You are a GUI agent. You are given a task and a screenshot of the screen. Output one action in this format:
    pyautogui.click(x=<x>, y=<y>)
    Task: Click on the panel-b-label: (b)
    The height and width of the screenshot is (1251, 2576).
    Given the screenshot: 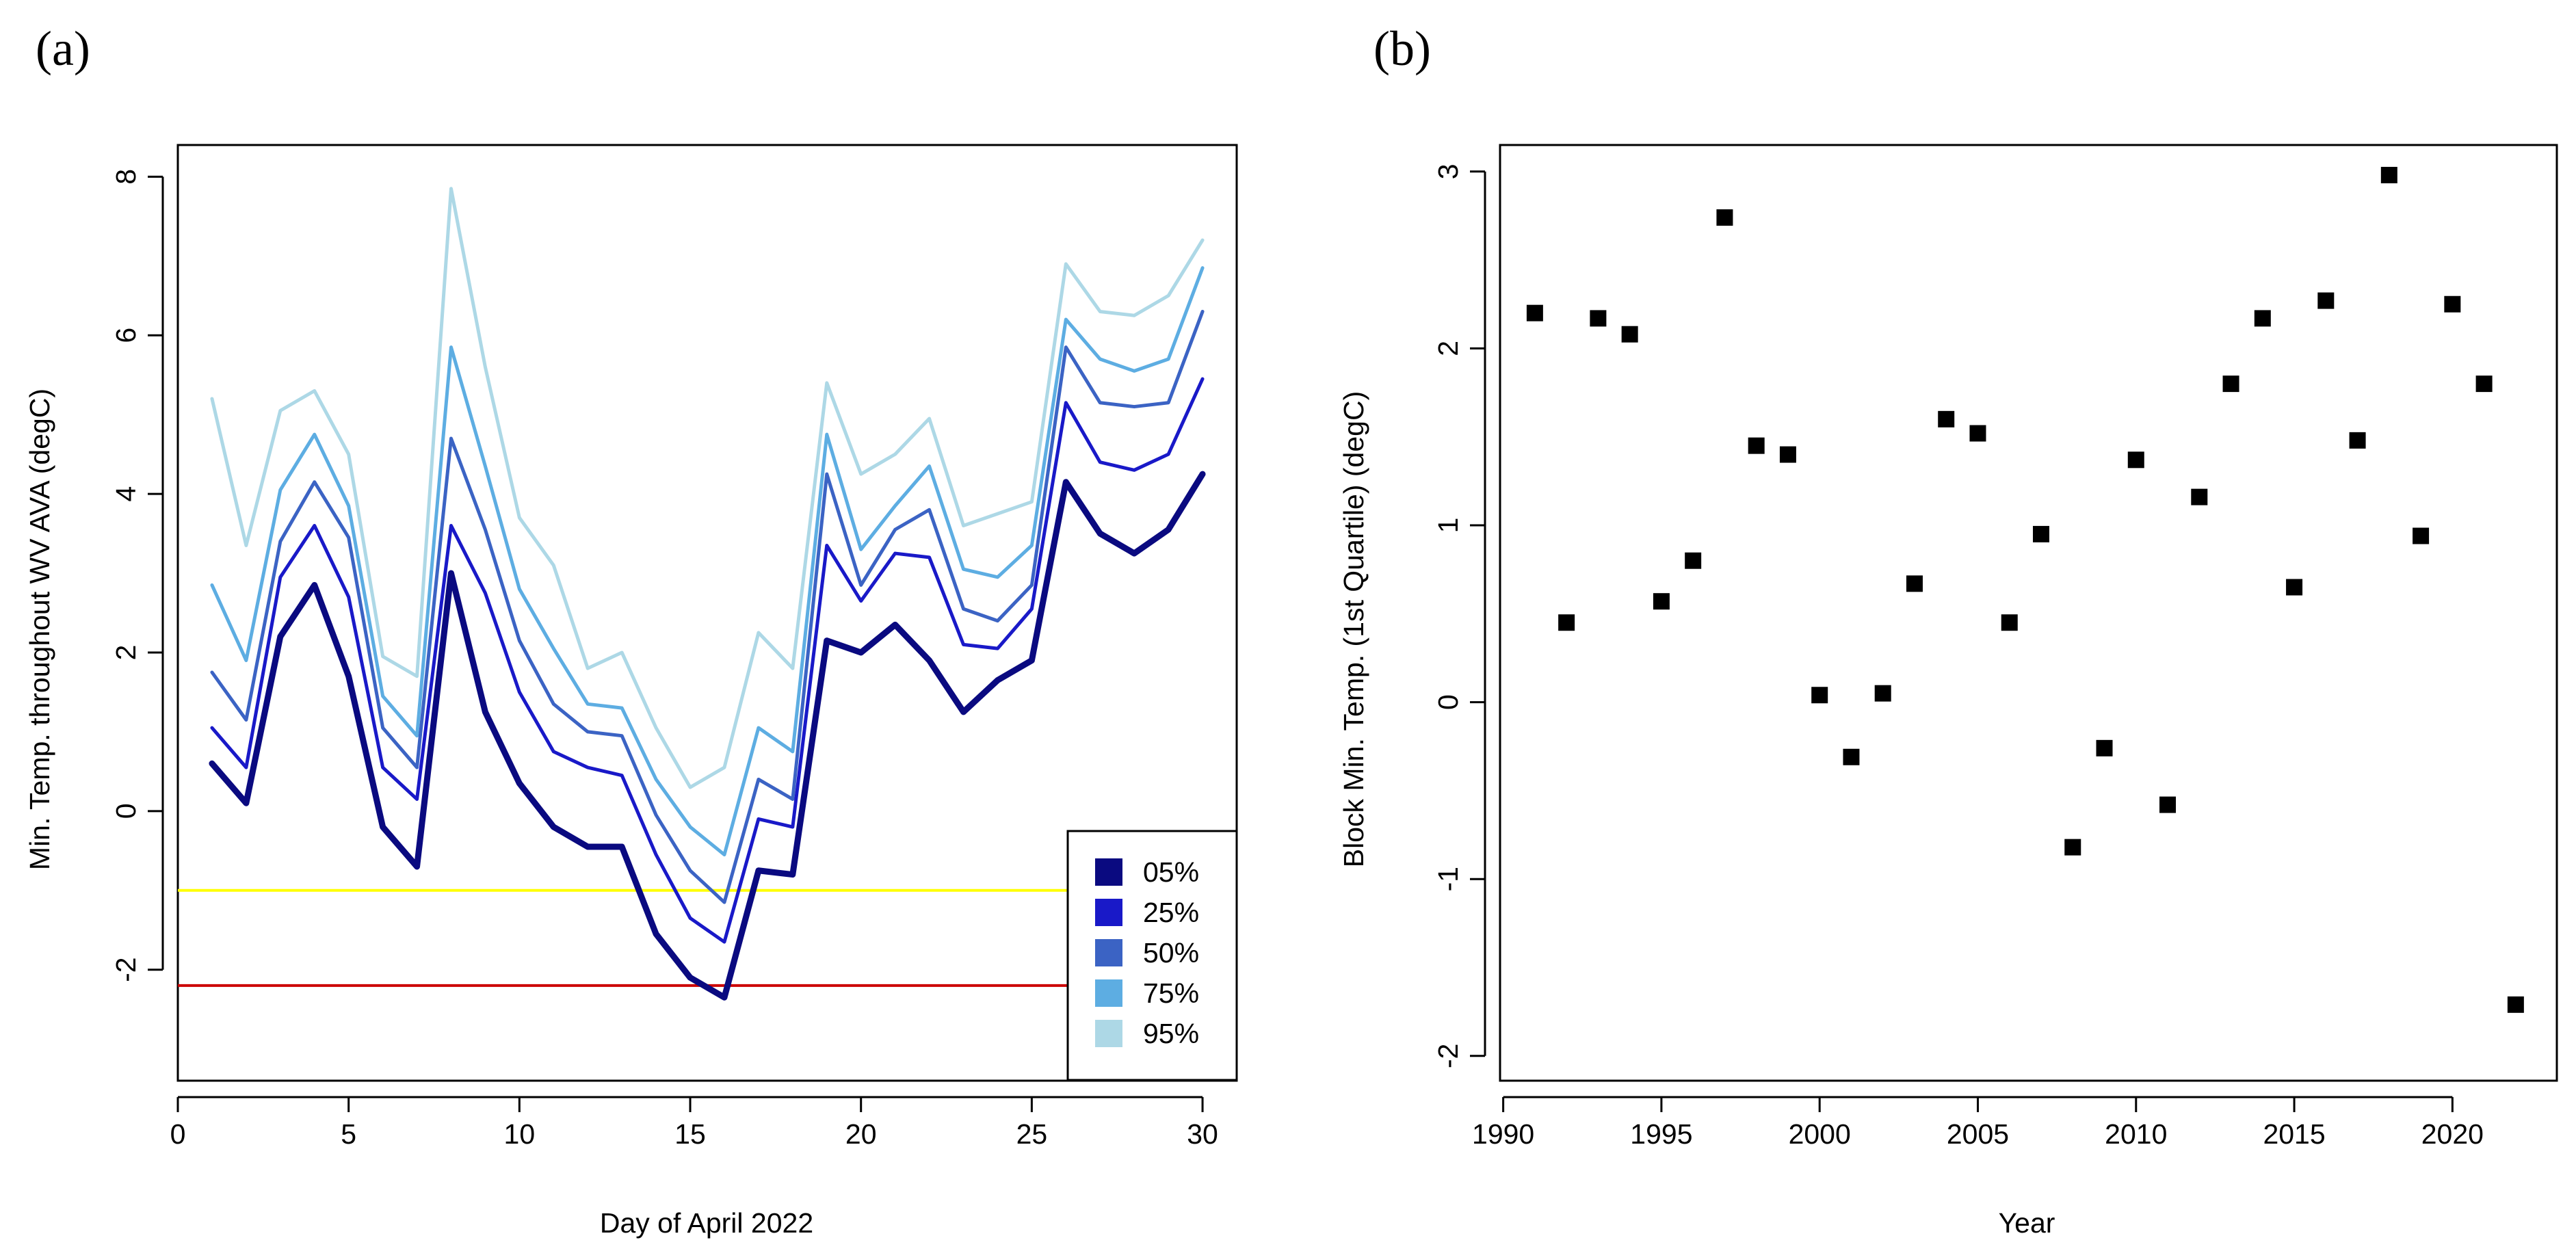 What is the action you would take?
    pyautogui.click(x=1402, y=48)
    